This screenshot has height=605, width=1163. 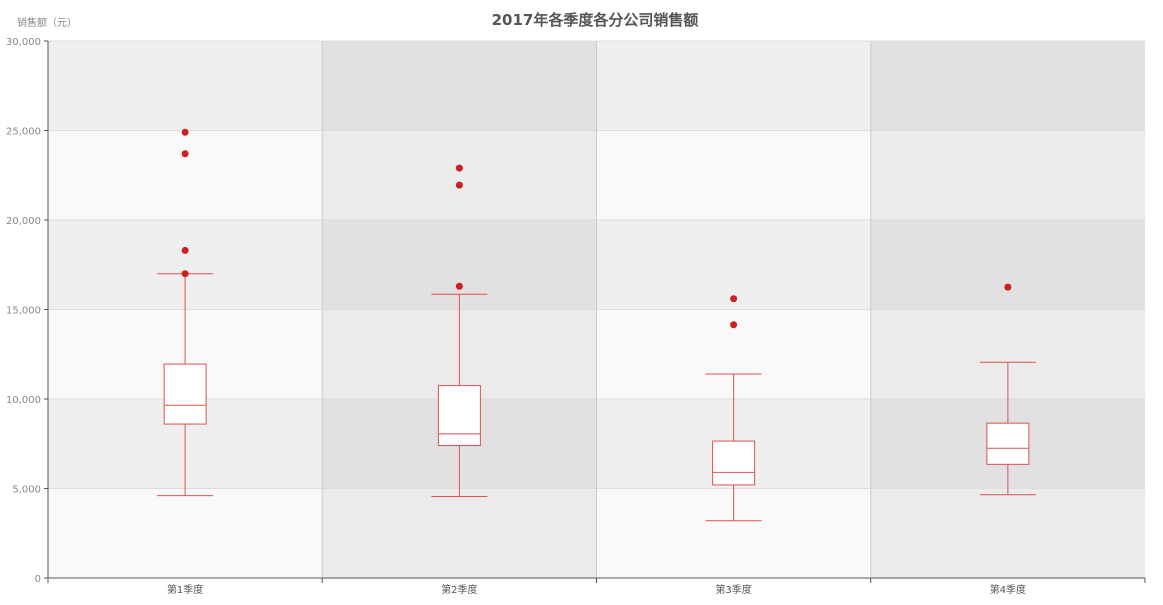 I want to click on y-tick-label: 30,000, so click(x=23, y=42).